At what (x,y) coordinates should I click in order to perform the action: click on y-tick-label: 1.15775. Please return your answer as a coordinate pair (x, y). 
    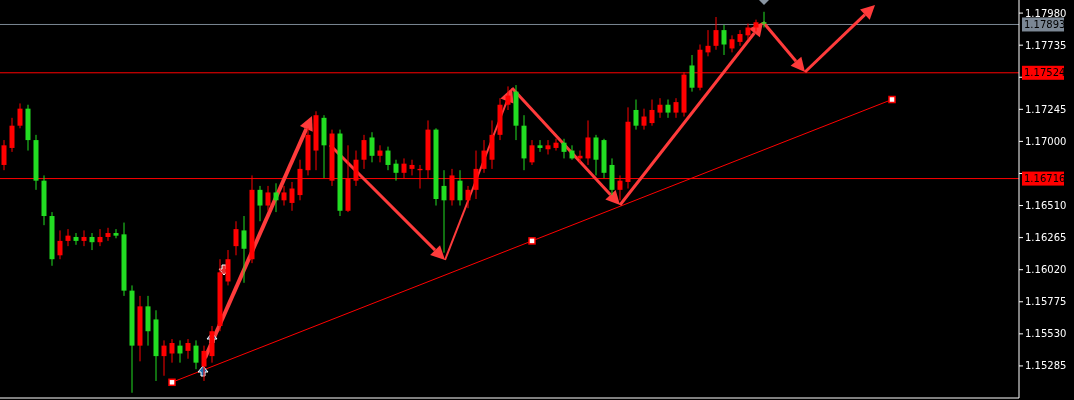
    Looking at the image, I should click on (1046, 302).